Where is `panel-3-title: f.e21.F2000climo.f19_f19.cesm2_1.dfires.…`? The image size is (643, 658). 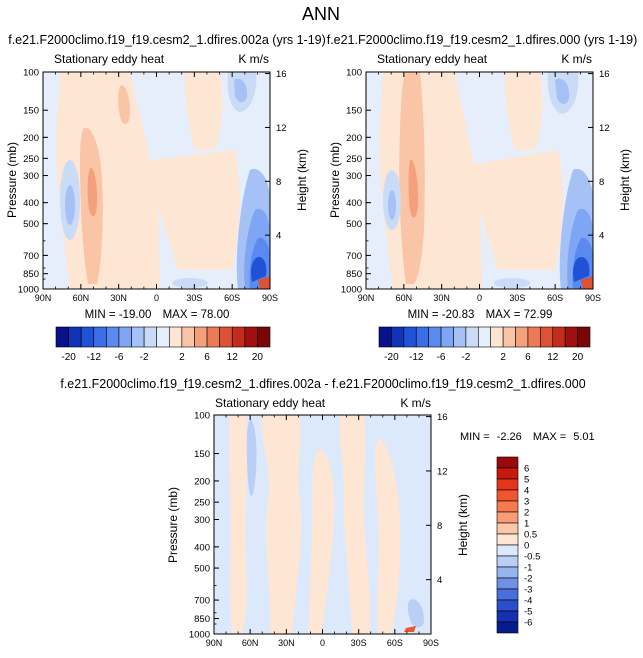 panel-3-title: f.e21.F2000climo.f19_f19.cesm2_1.dfires.… is located at coordinates (322, 384).